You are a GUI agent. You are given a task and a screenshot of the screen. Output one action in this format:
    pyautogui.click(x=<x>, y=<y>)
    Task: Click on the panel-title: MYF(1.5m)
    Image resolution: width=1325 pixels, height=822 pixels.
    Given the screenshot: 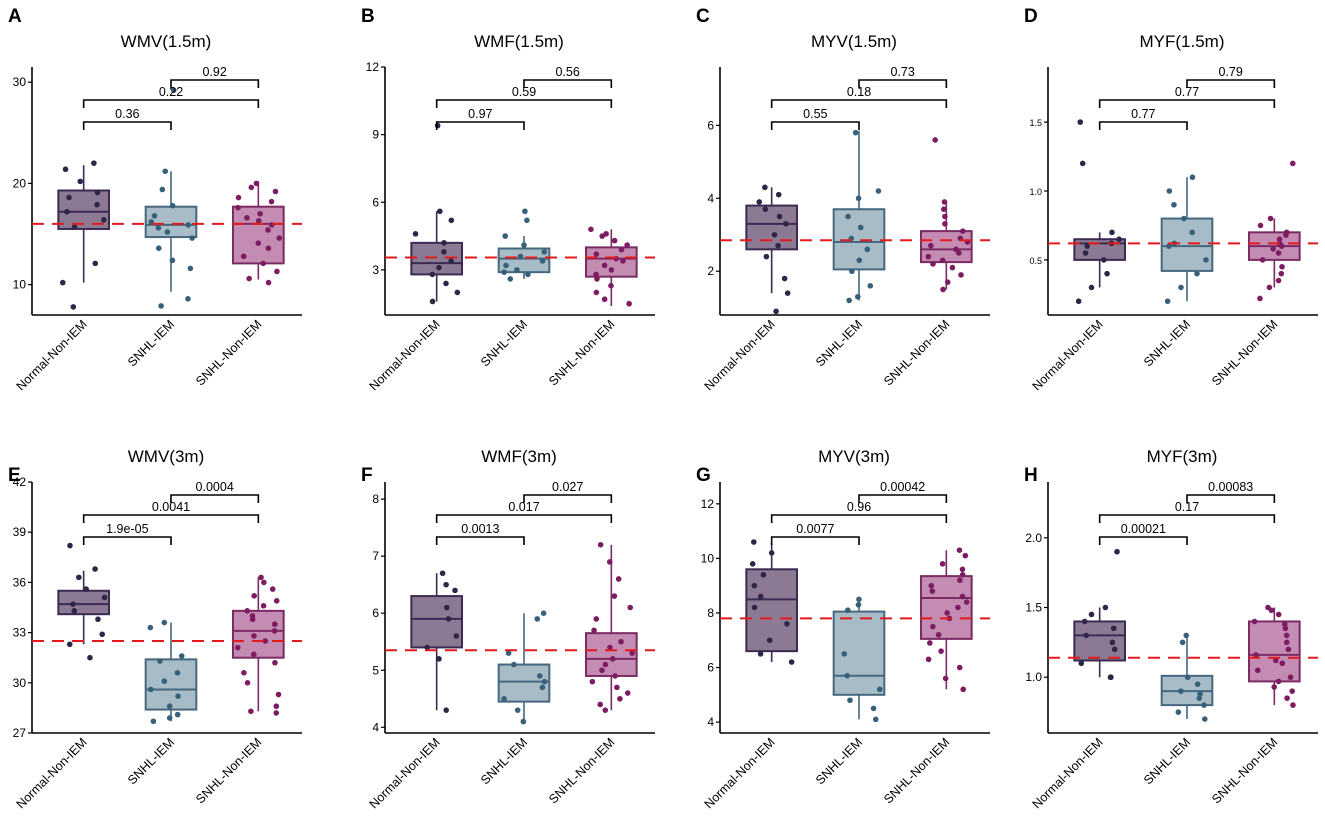 What is the action you would take?
    pyautogui.click(x=1182, y=41)
    